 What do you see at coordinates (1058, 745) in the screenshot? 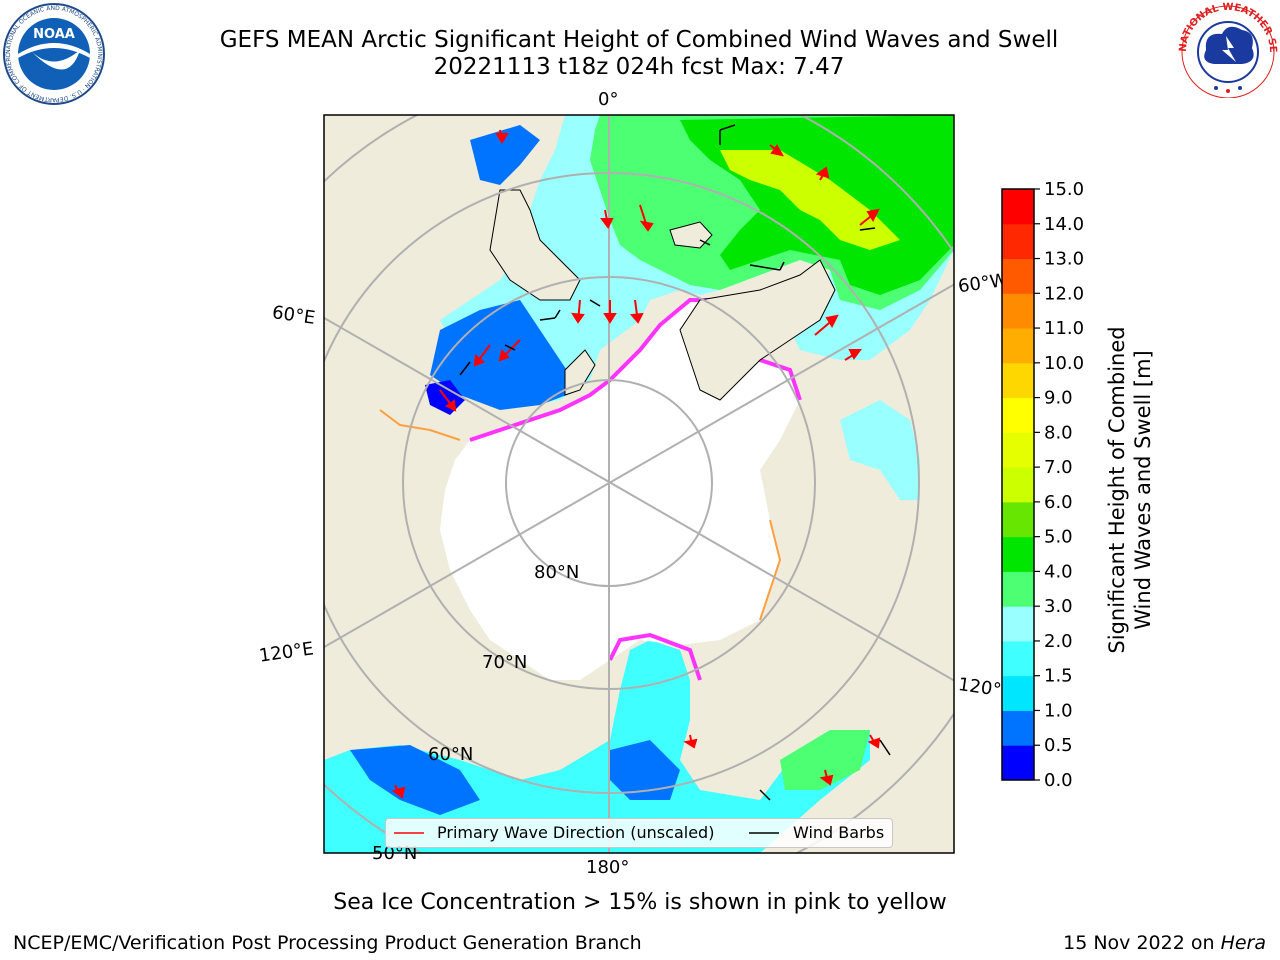
I see `colorbar-tick-label: 0.5` at bounding box center [1058, 745].